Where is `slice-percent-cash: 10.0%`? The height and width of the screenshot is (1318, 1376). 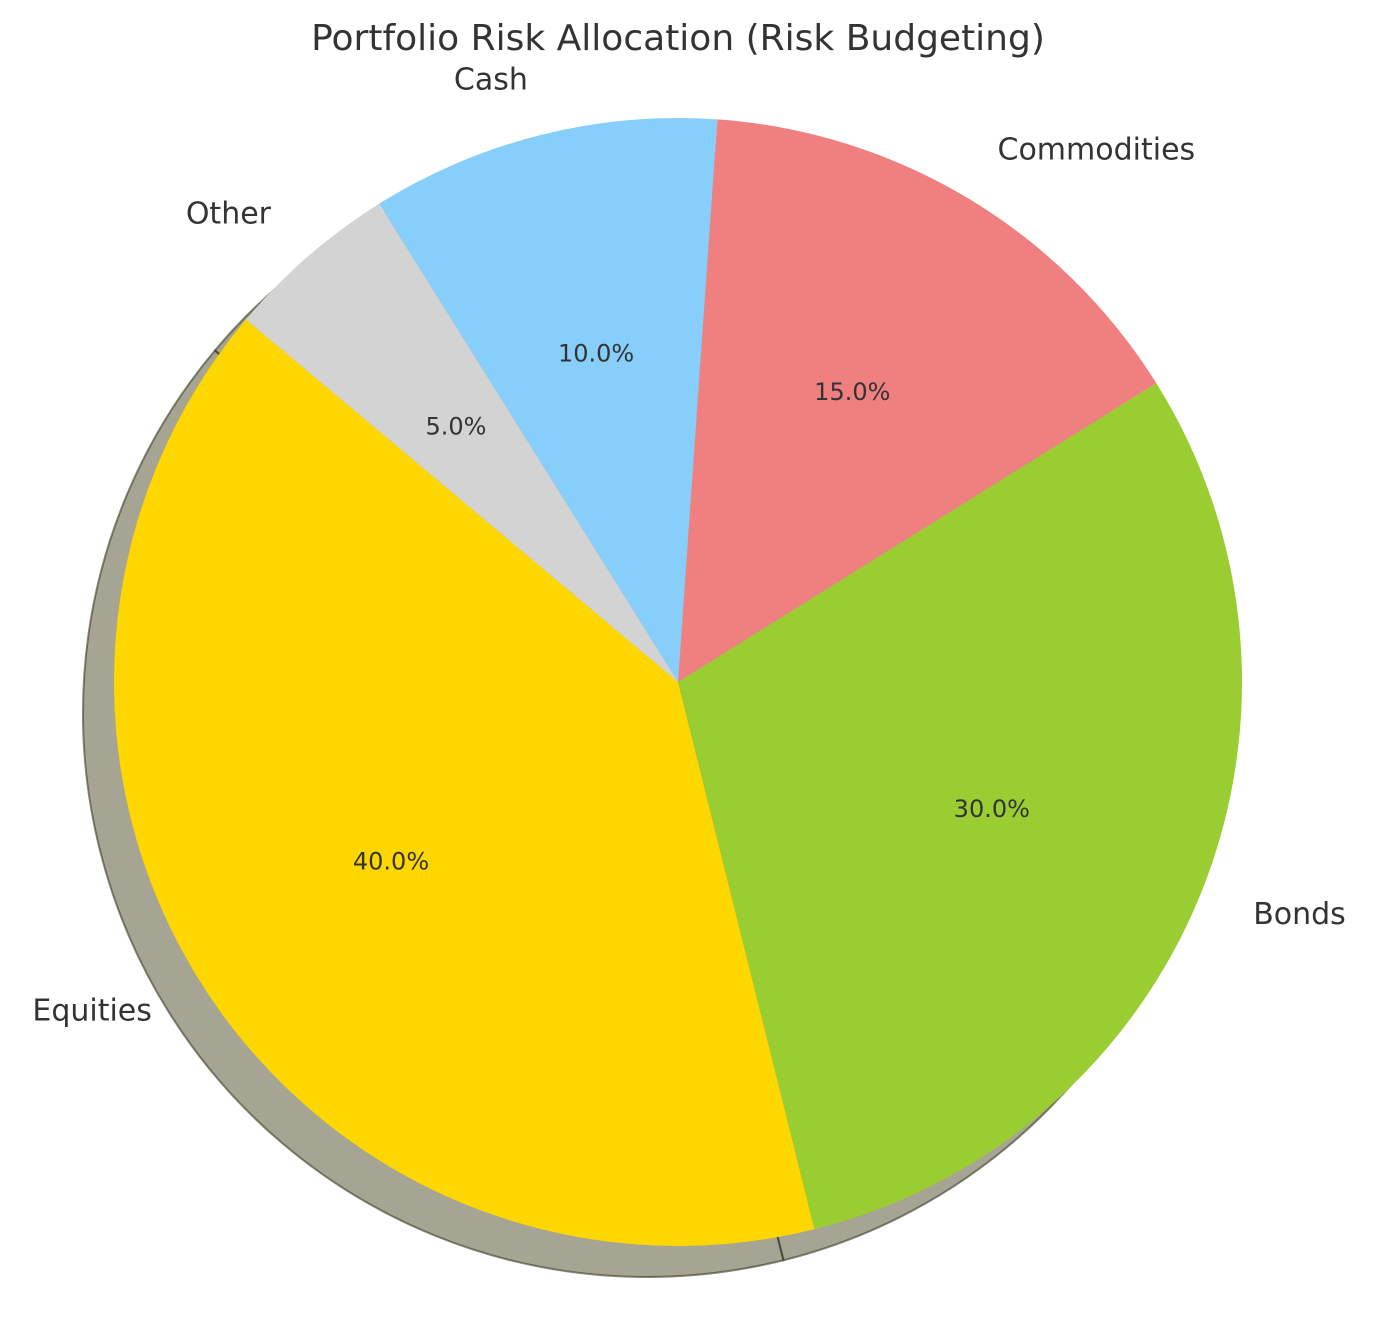
slice-percent-cash: 10.0% is located at coordinates (596, 354).